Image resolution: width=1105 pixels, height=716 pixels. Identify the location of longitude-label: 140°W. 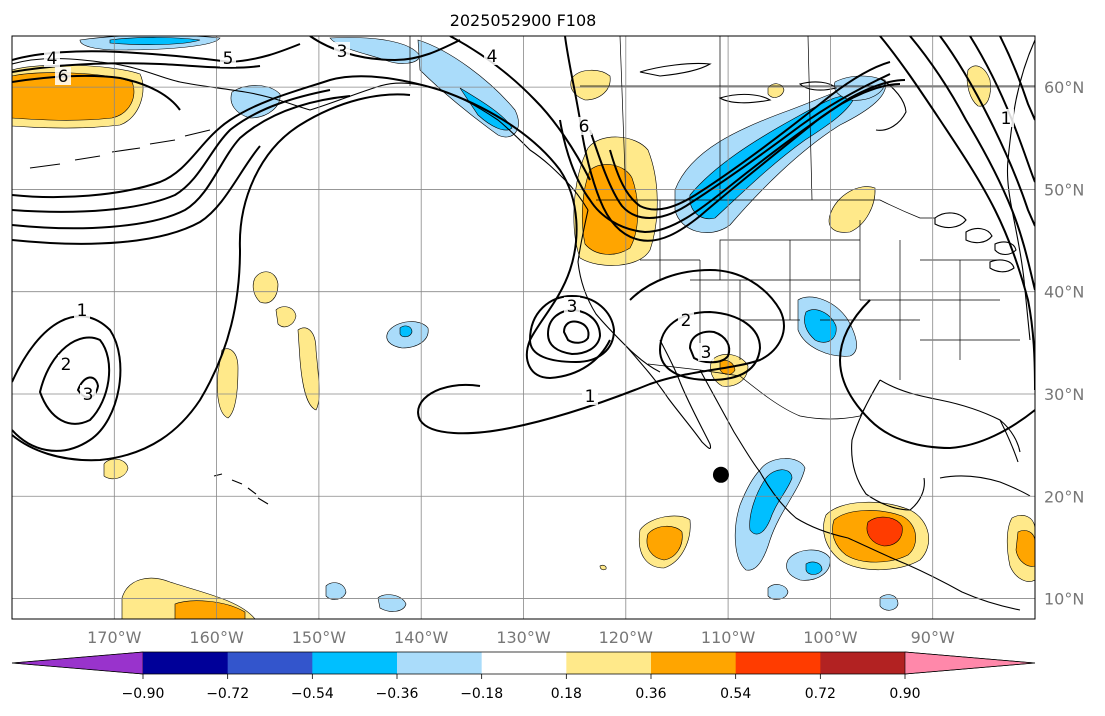
(421, 637).